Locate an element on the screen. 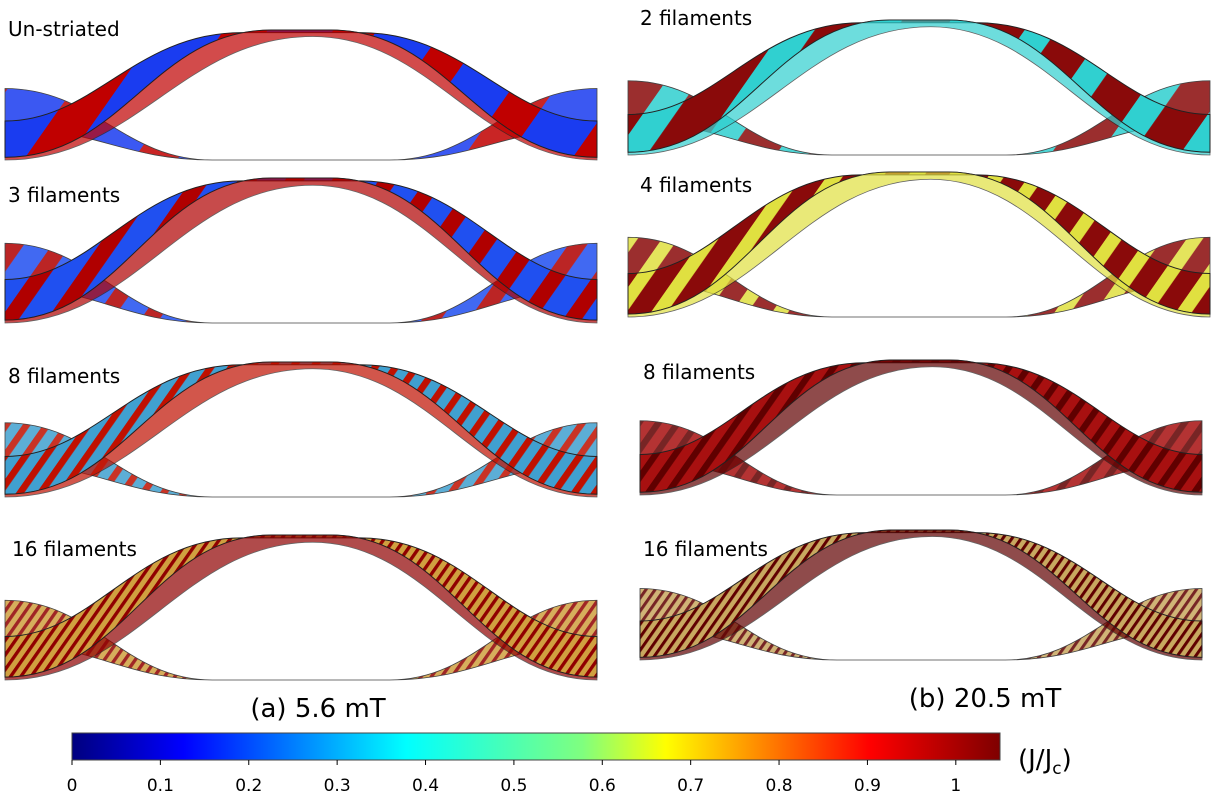 The height and width of the screenshot is (804, 1217). colorbar-unit: (J/Jc) is located at coordinates (1045, 762).